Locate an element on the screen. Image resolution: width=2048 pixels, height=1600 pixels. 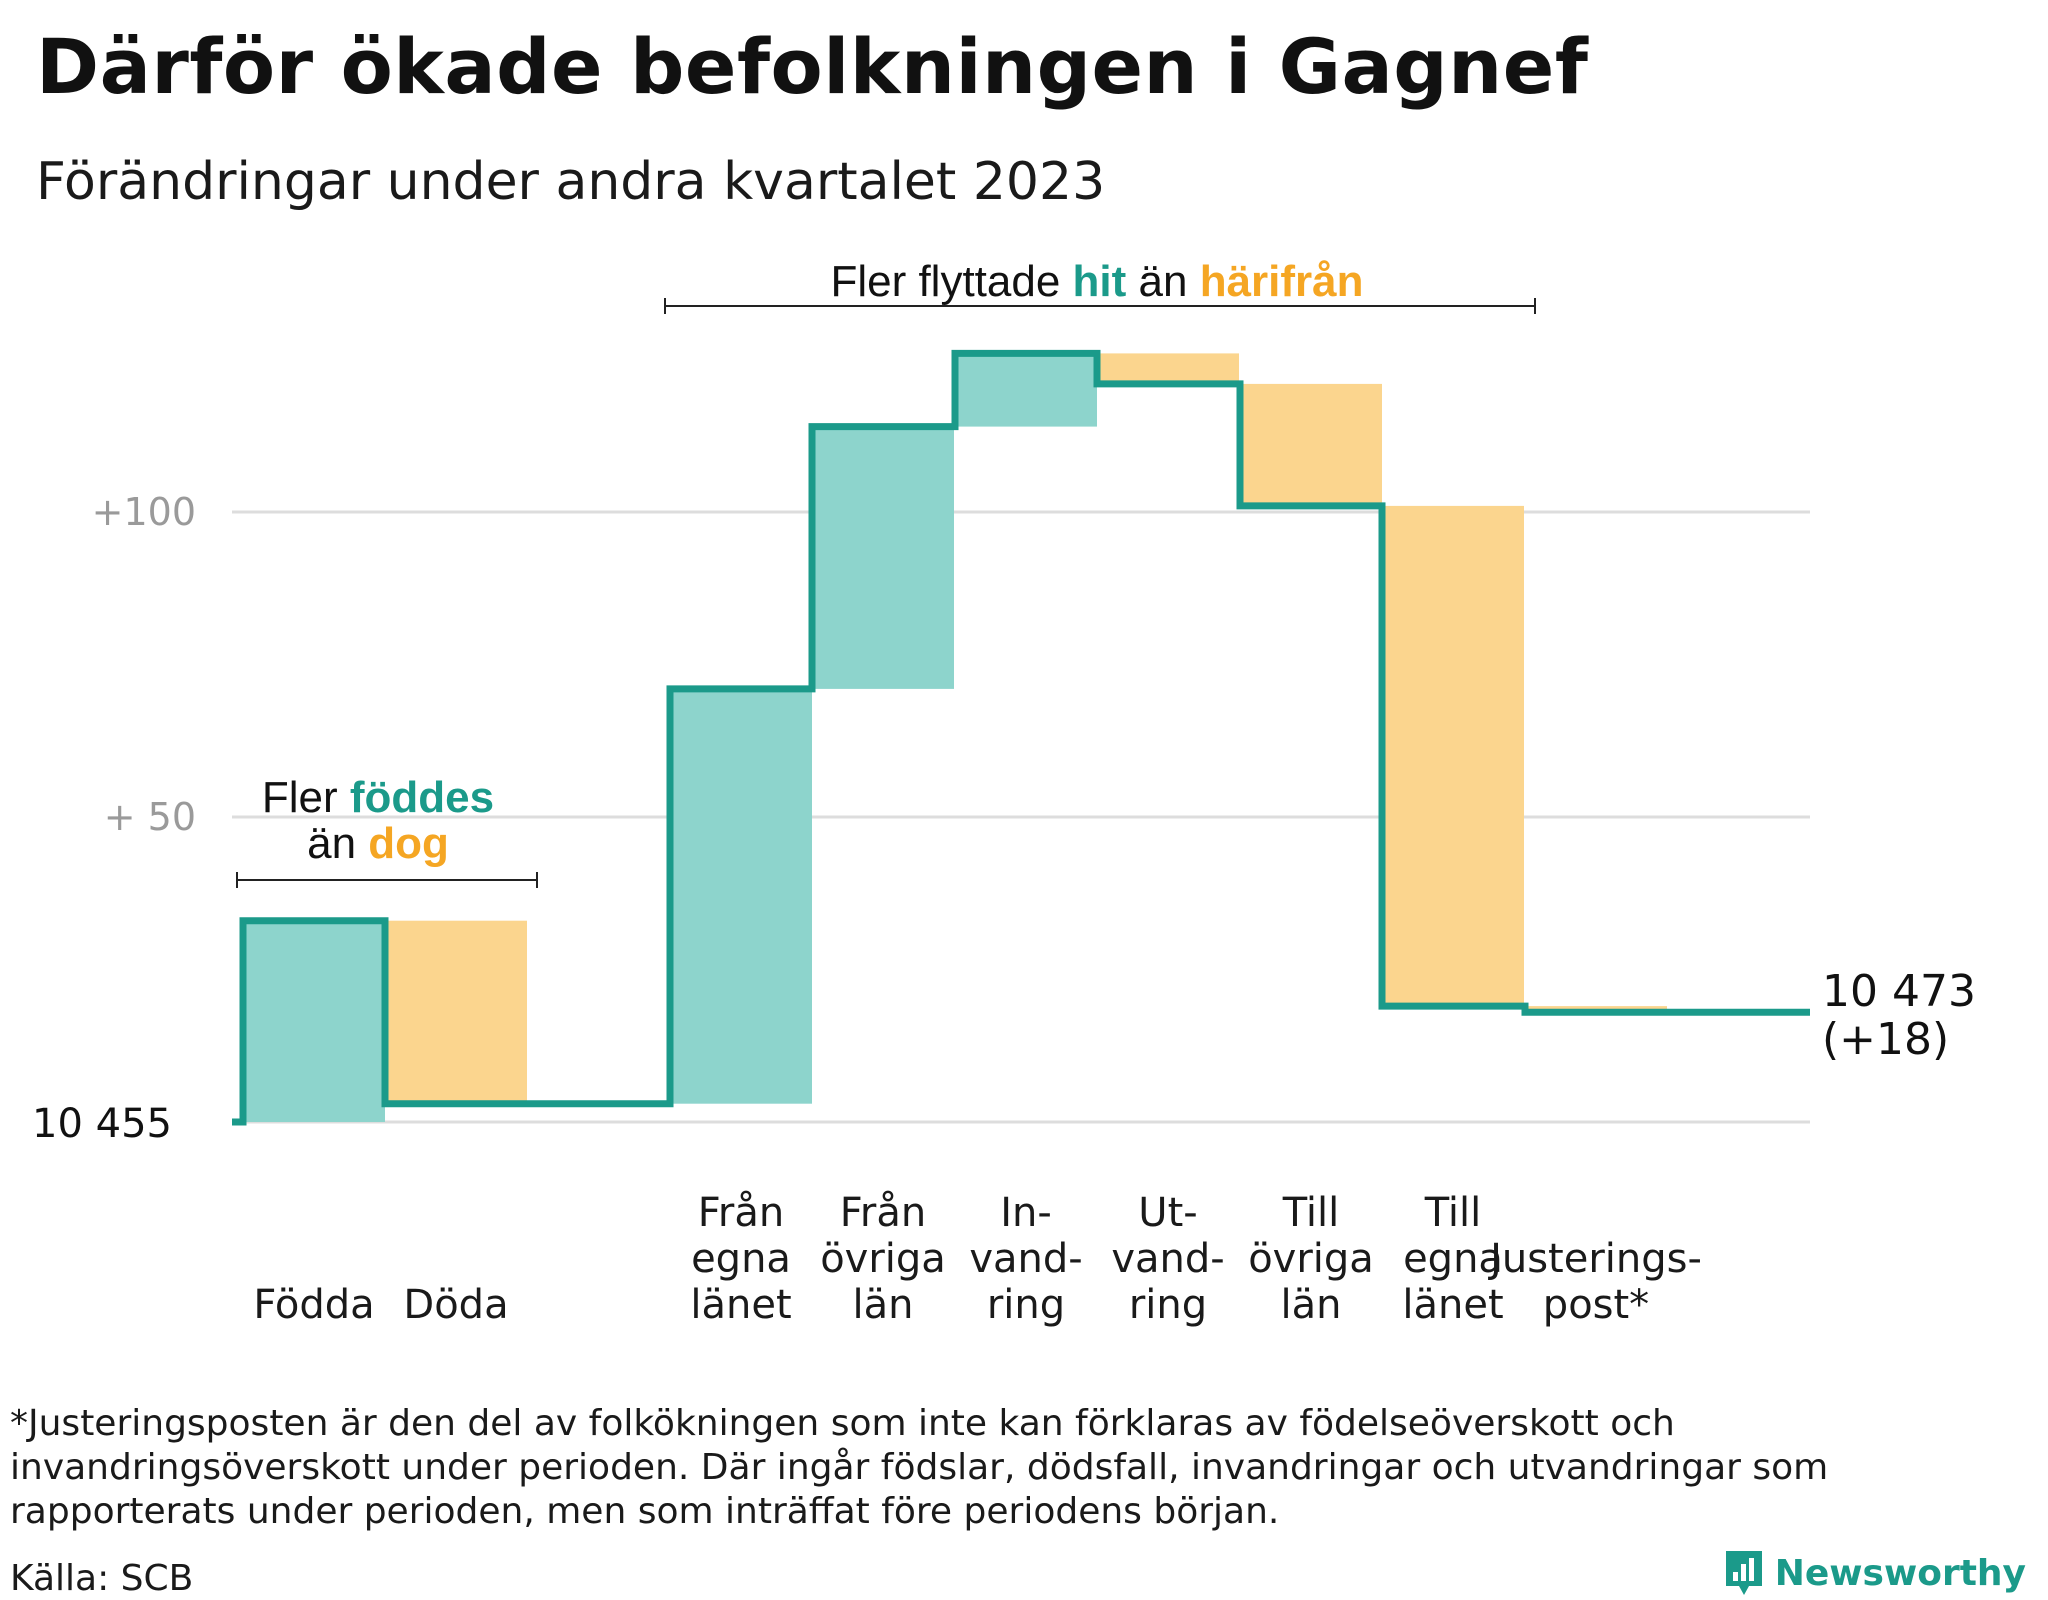
annotation-births: Fler föddes än dog is located at coordinates (387, 830).